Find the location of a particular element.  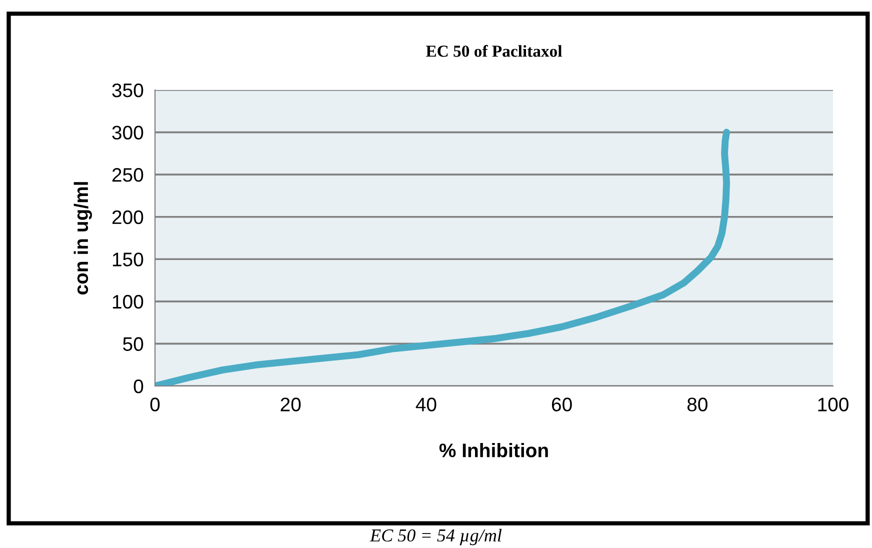

text: EC 50 = 54 µg/ml is located at coordinates (436, 537).